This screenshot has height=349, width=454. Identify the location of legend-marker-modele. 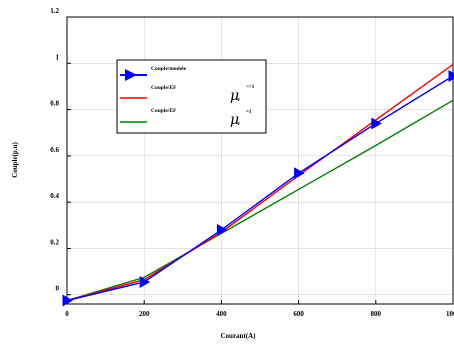
(131, 75).